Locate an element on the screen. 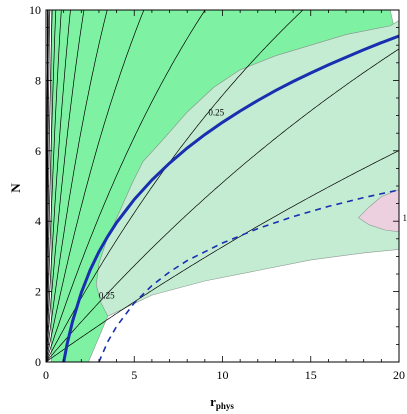 The width and height of the screenshot is (407, 414). x-axis-title: rphys is located at coordinates (222, 402).